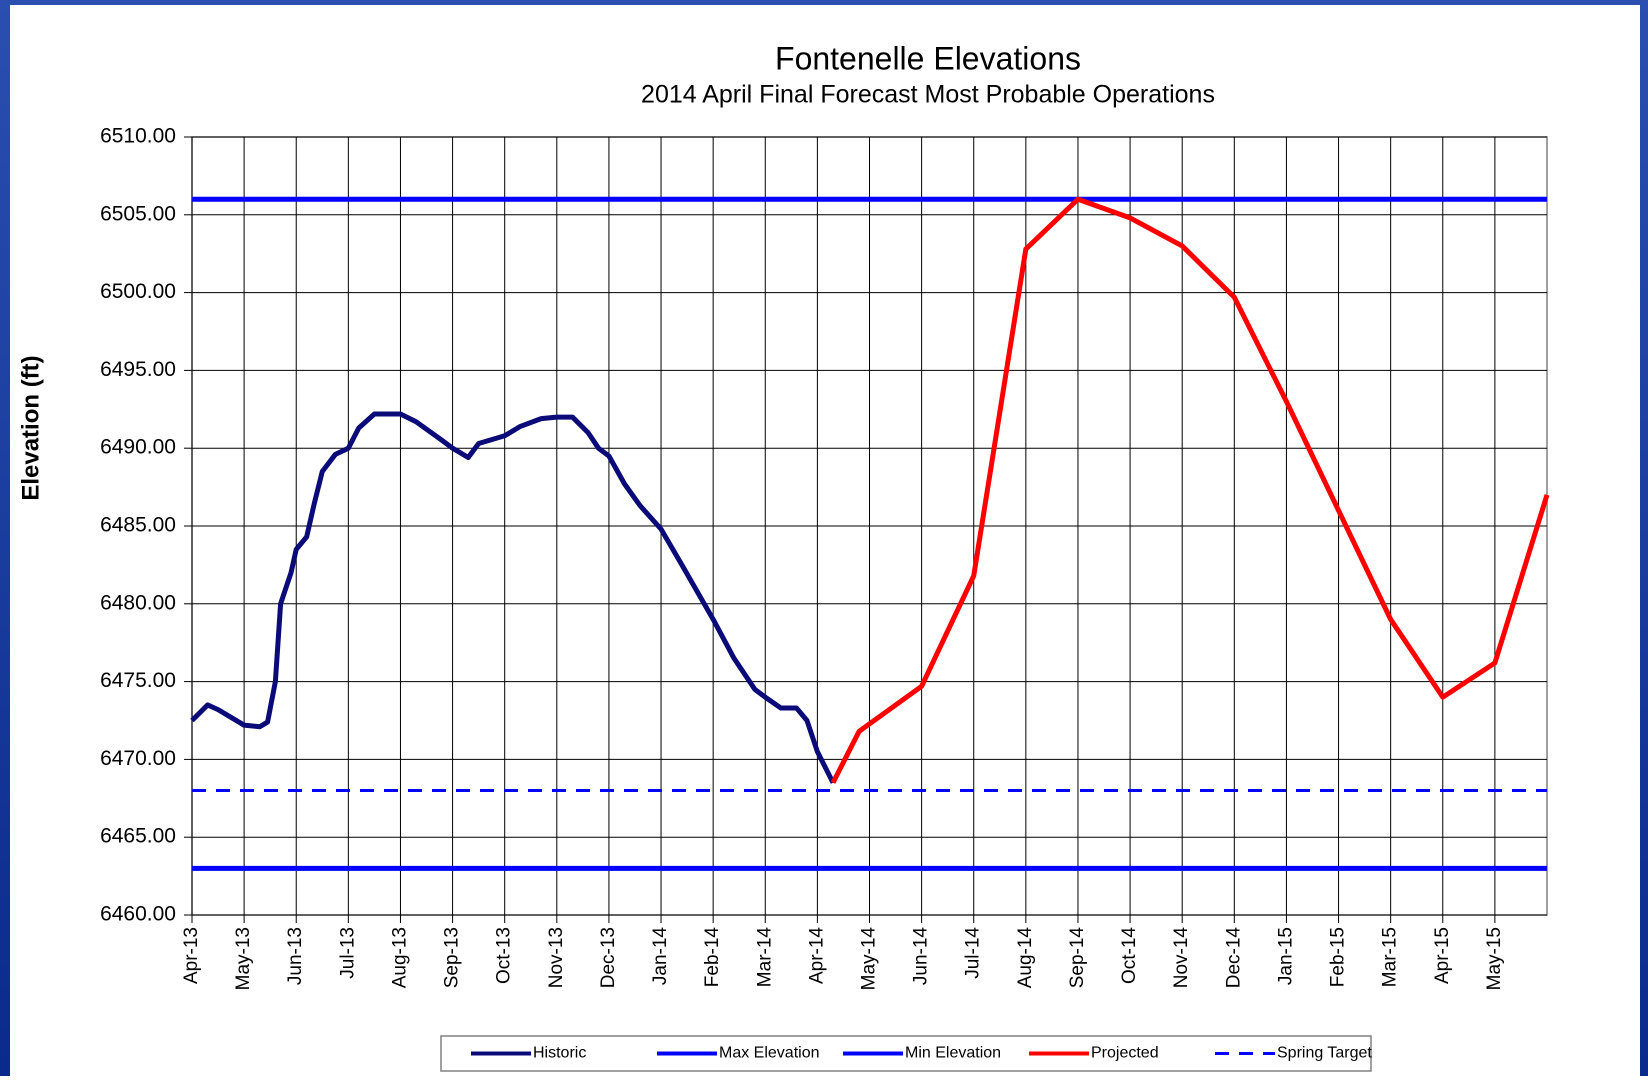  I want to click on x-tick-label: May-14, so click(869, 959).